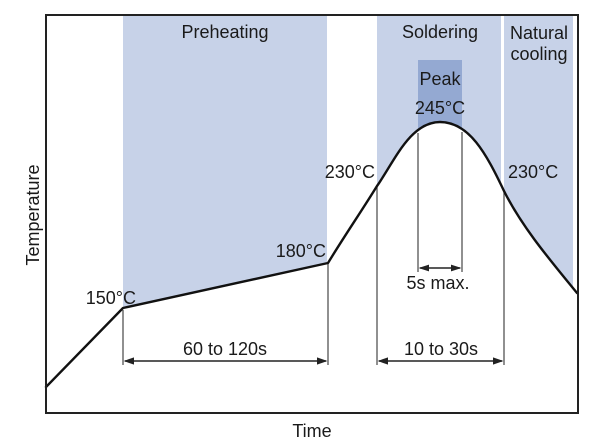 The height and width of the screenshot is (442, 600). What do you see at coordinates (437, 283) in the screenshot?
I see `duration-label-peak: 5s max.` at bounding box center [437, 283].